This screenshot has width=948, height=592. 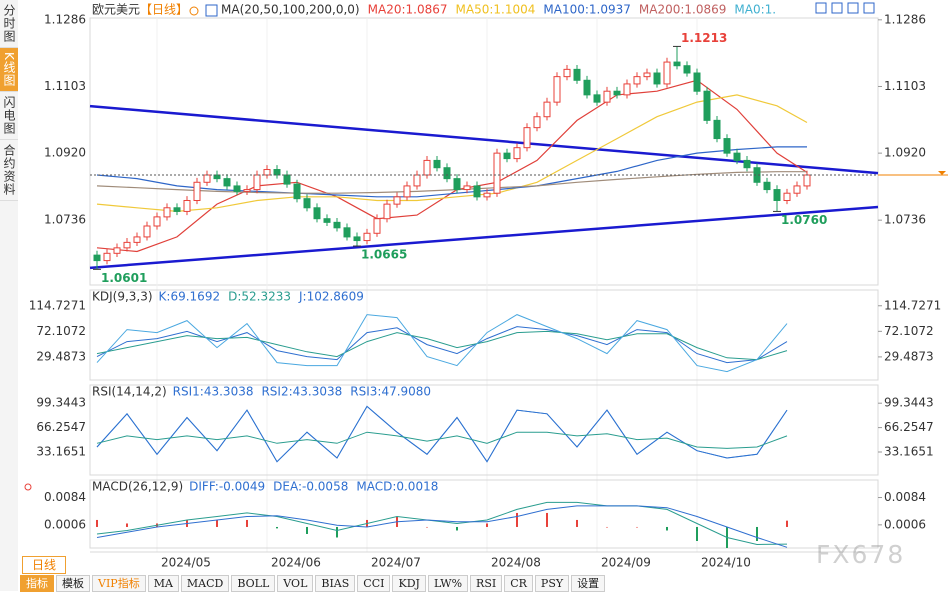 I want to click on y-tick-label: 114.7271, so click(x=912, y=305).